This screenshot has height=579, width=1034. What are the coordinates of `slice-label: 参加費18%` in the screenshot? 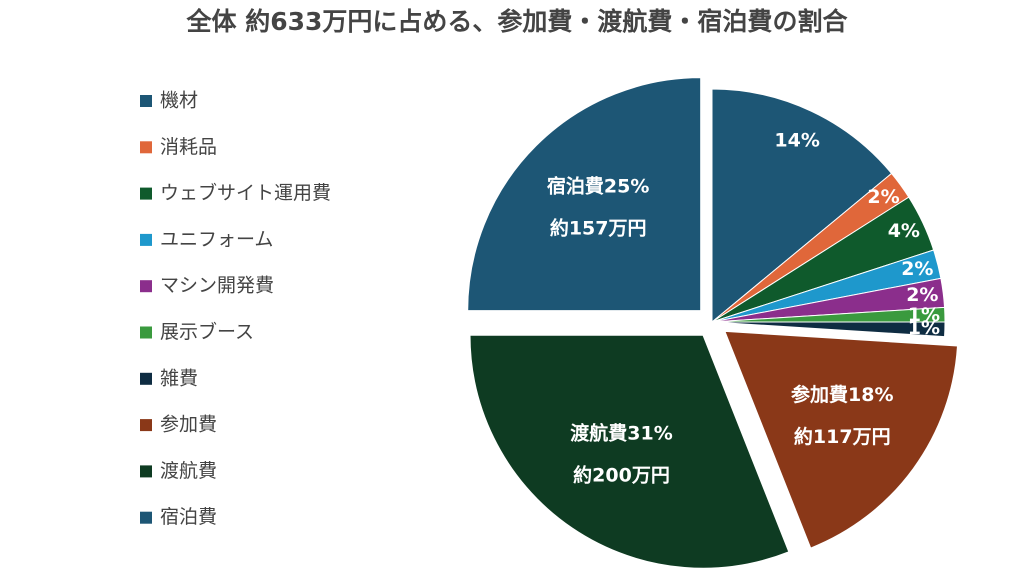 It's located at (842, 394).